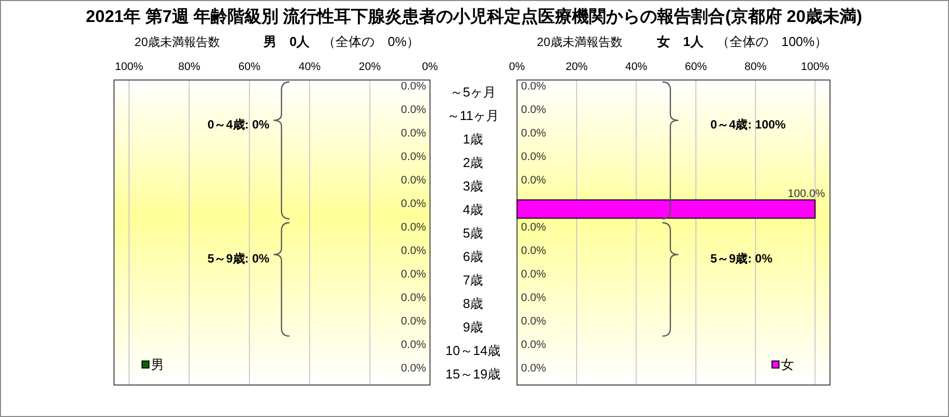 The width and height of the screenshot is (949, 417). What do you see at coordinates (473, 280) in the screenshot?
I see `y-tick-label: 7歳` at bounding box center [473, 280].